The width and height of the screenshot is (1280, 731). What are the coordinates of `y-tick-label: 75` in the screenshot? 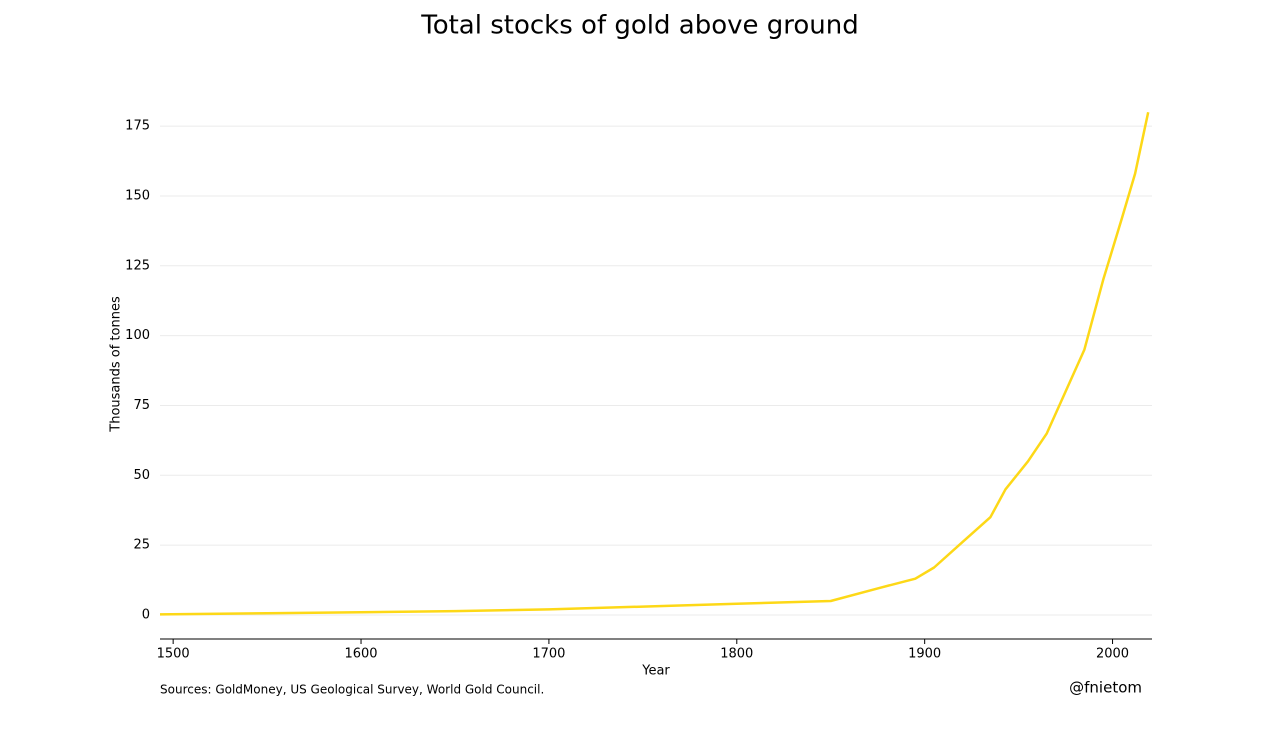 It's located at (141, 405).